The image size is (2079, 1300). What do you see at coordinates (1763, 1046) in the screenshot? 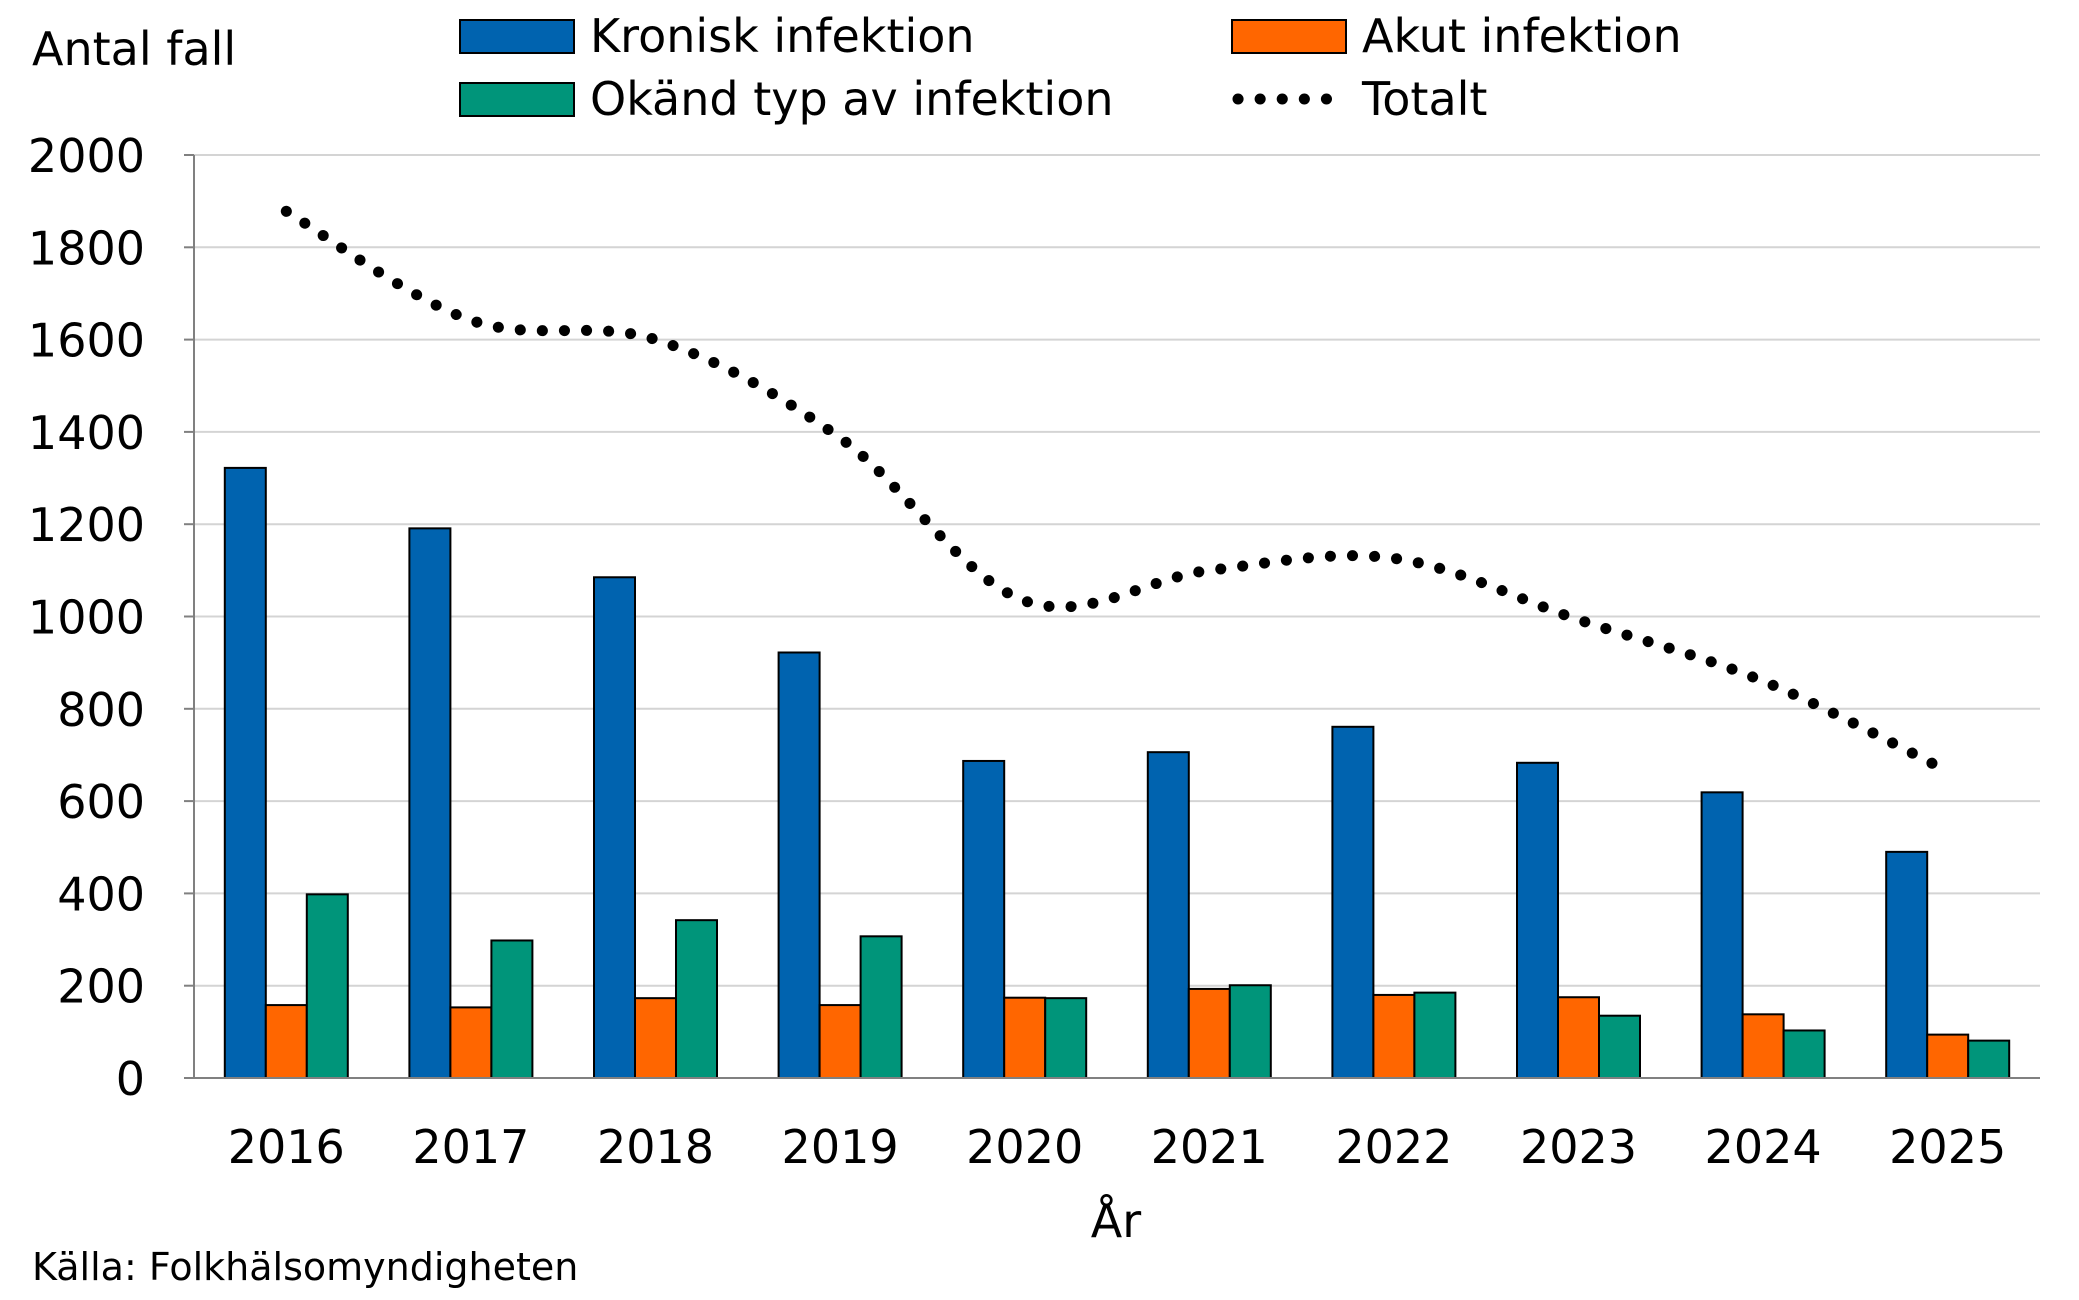
I see `bar-akut-infektion-2024` at bounding box center [1763, 1046].